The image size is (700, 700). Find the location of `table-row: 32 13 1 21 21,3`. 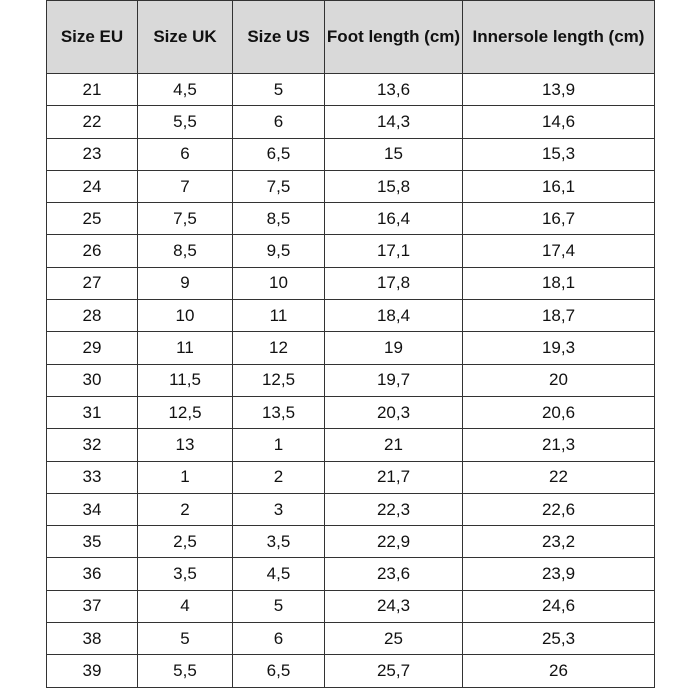

table-row: 32 13 1 21 21,3 is located at coordinates (350, 445).